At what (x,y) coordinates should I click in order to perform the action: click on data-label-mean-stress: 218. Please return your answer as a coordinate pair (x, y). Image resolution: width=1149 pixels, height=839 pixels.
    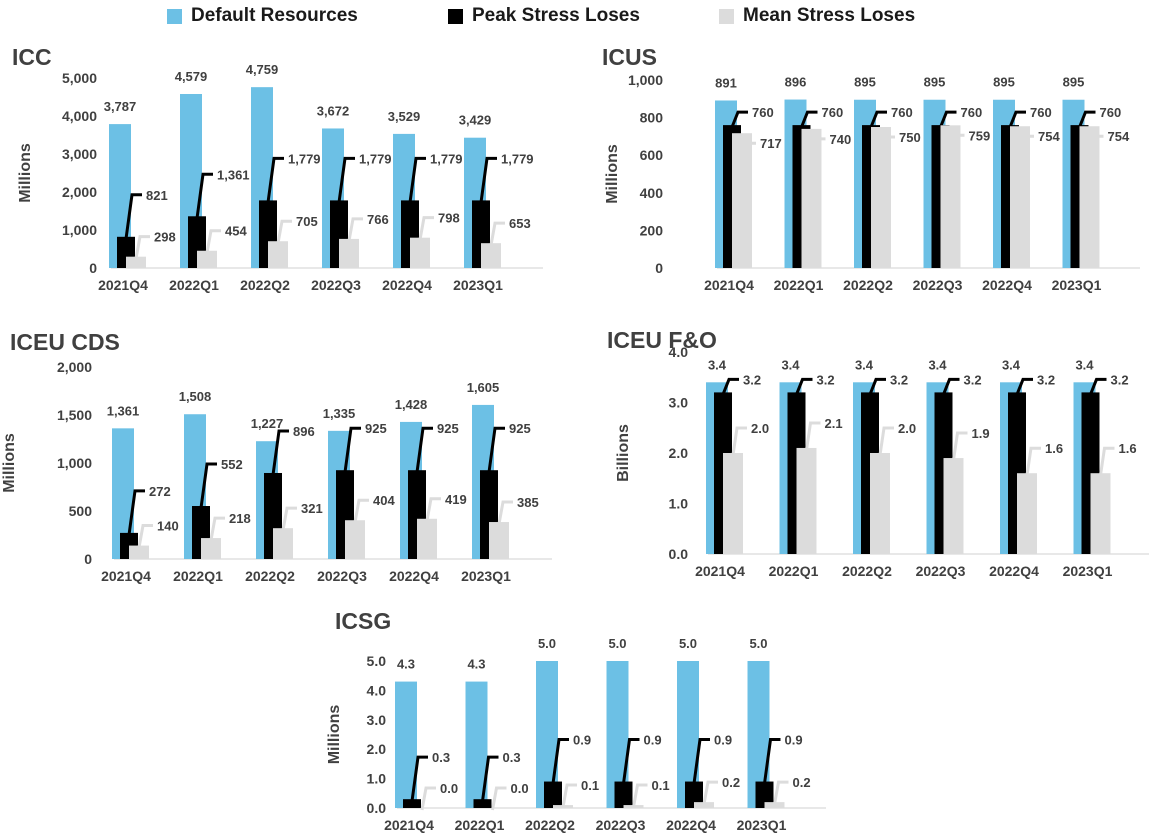
    Looking at the image, I should click on (240, 518).